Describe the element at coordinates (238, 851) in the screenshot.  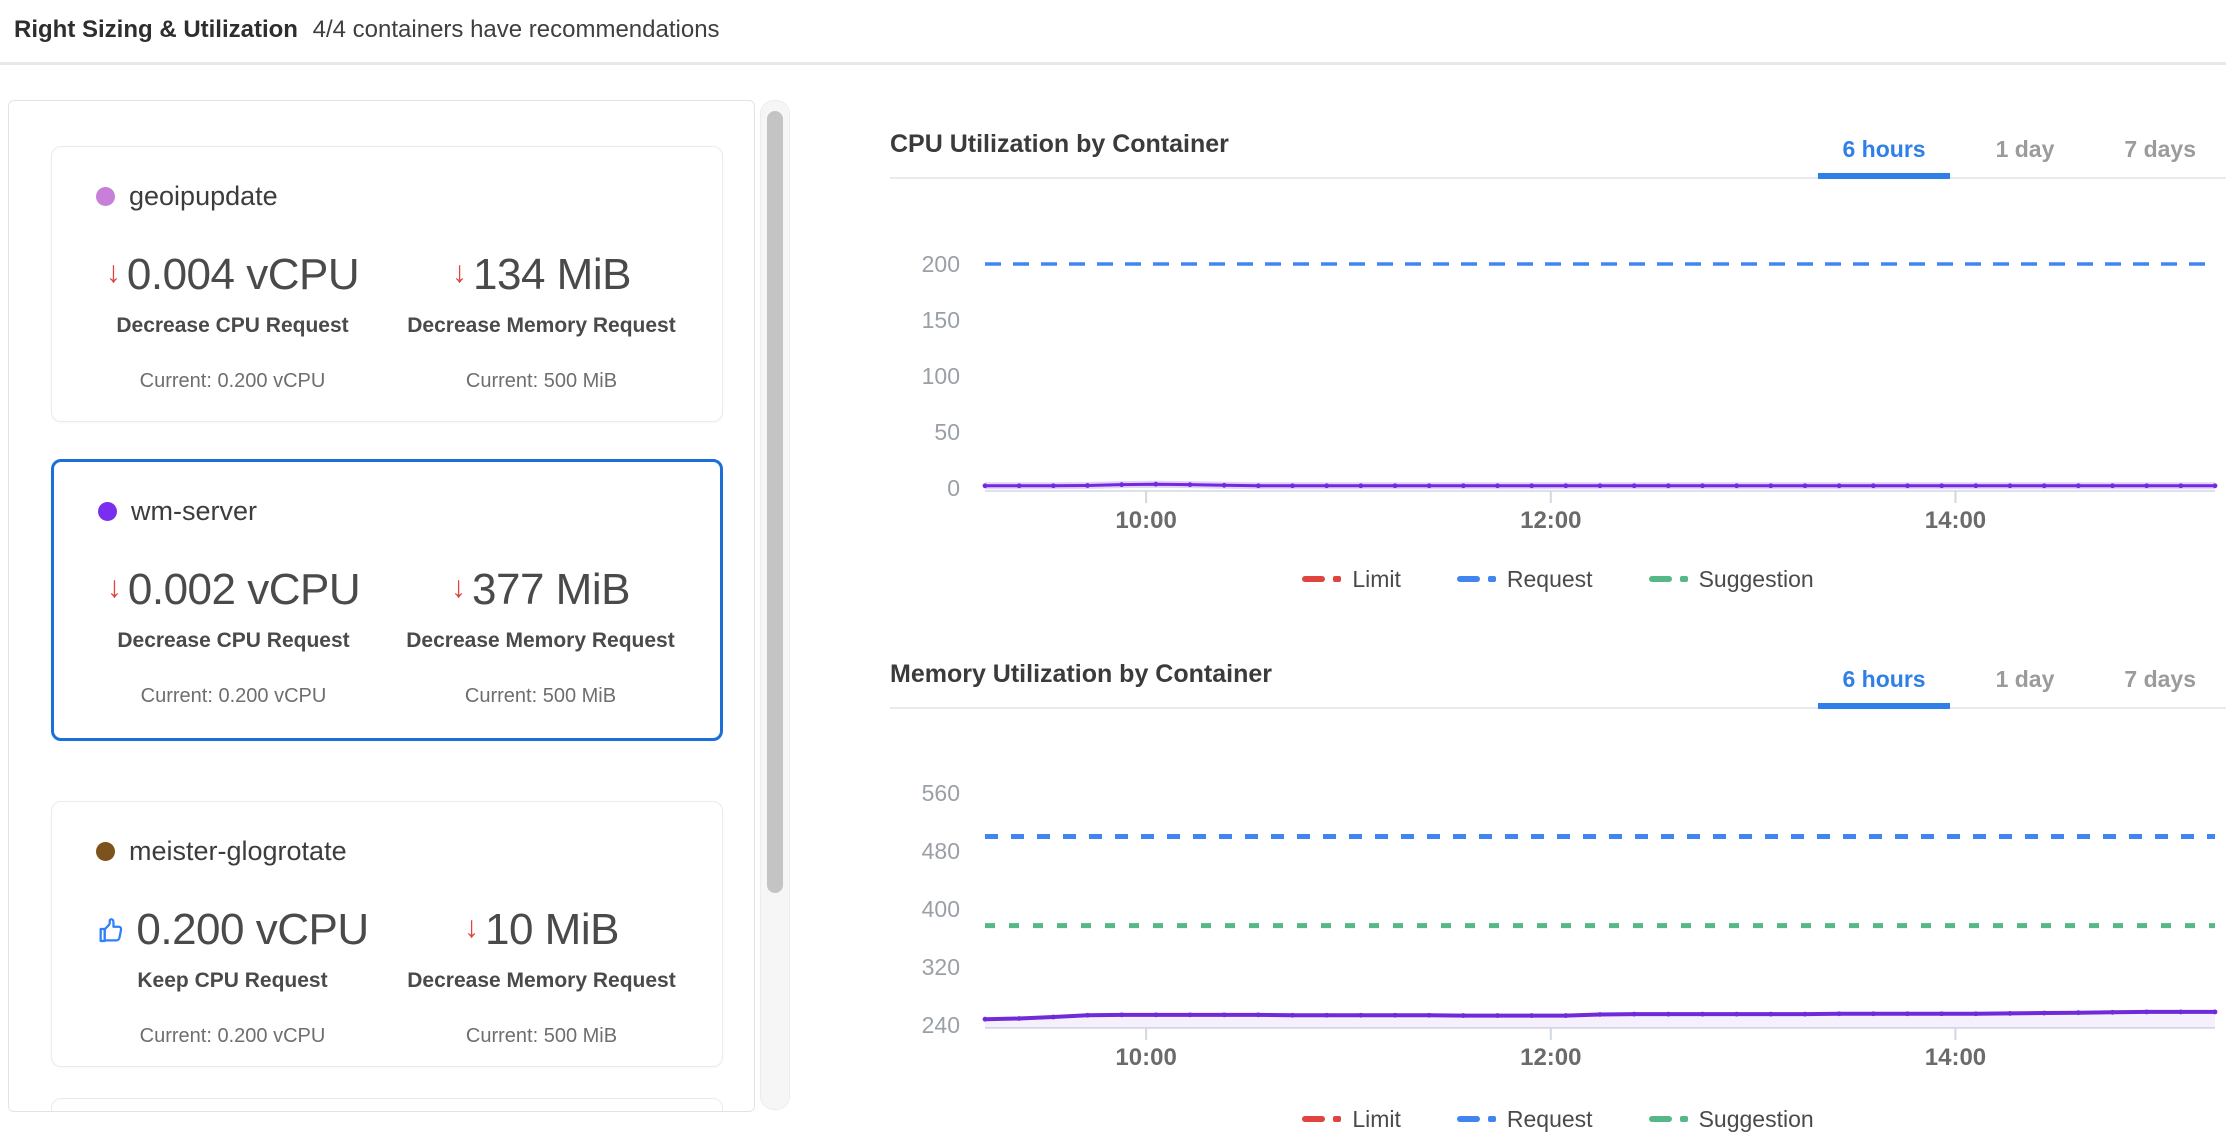
I see `container-name: meister-glogrotate` at that location.